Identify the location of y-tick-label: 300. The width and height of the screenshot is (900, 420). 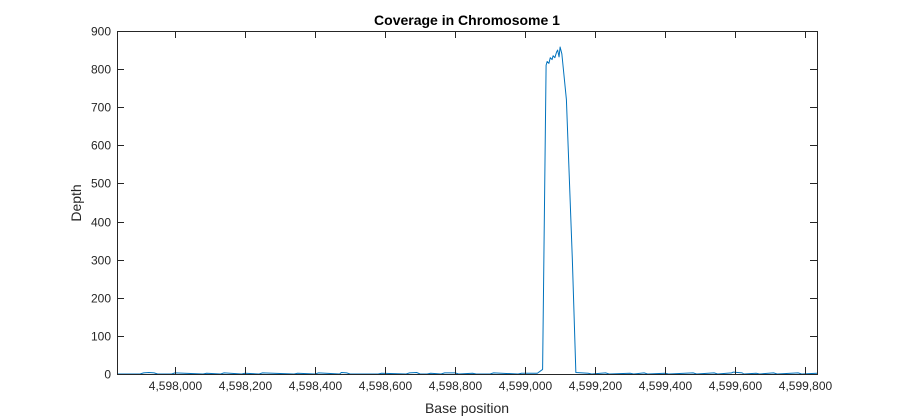
(101, 261).